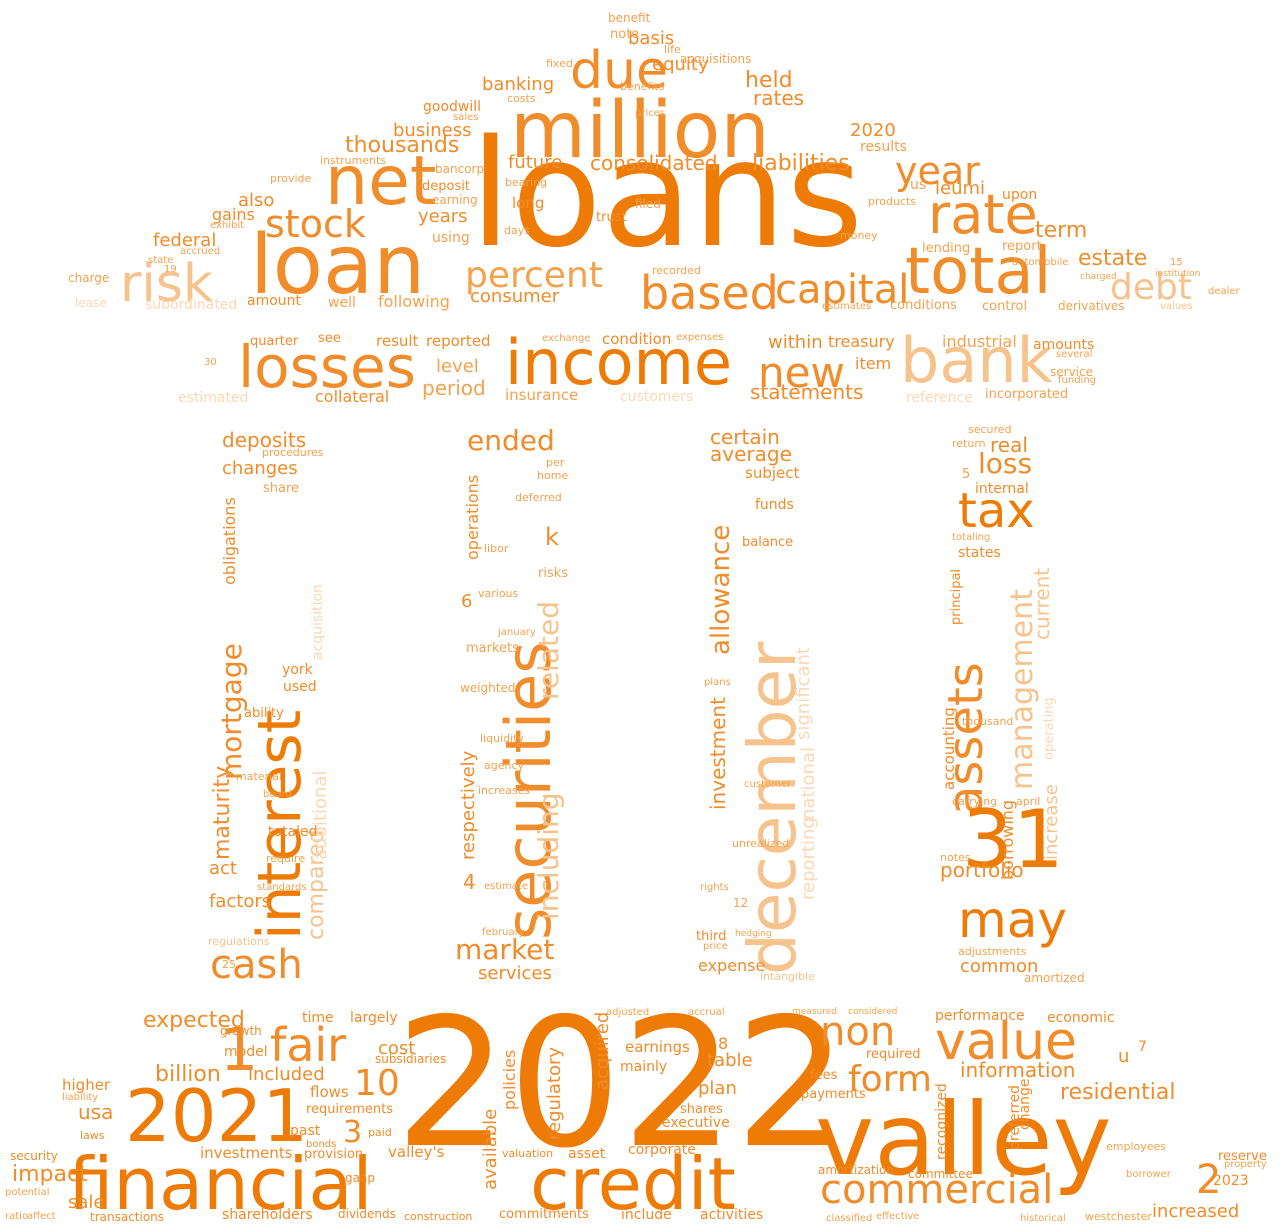  Describe the element at coordinates (496, 548) in the screenshot. I see `word: libor` at that location.